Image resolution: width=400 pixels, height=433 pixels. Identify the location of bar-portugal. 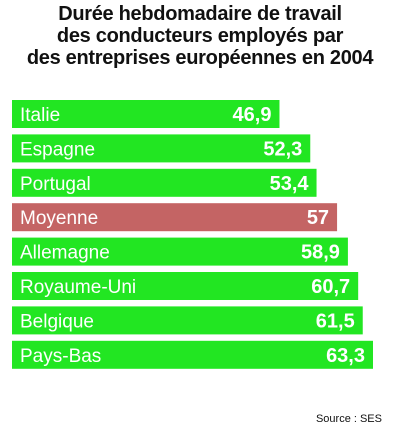
(164, 182).